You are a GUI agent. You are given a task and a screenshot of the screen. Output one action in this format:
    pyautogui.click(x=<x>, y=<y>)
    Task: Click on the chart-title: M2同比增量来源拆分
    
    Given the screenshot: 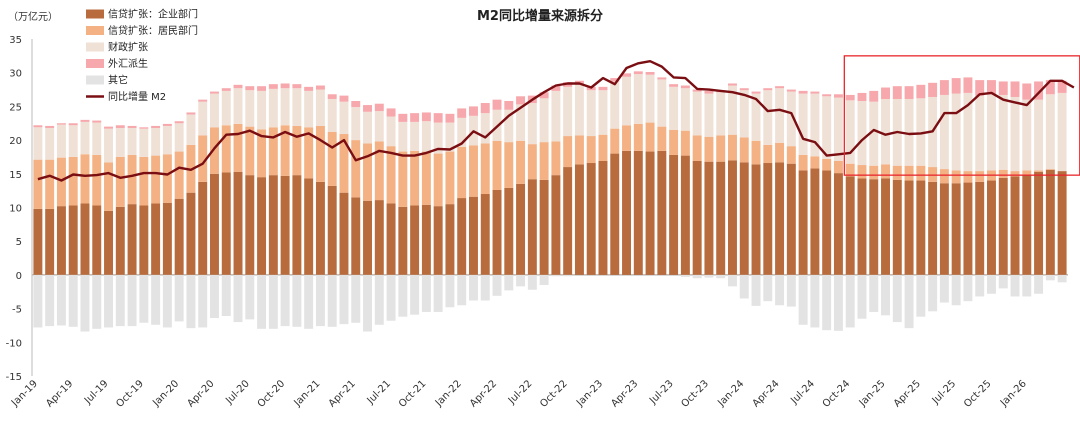 What is the action you would take?
    pyautogui.click(x=540, y=16)
    